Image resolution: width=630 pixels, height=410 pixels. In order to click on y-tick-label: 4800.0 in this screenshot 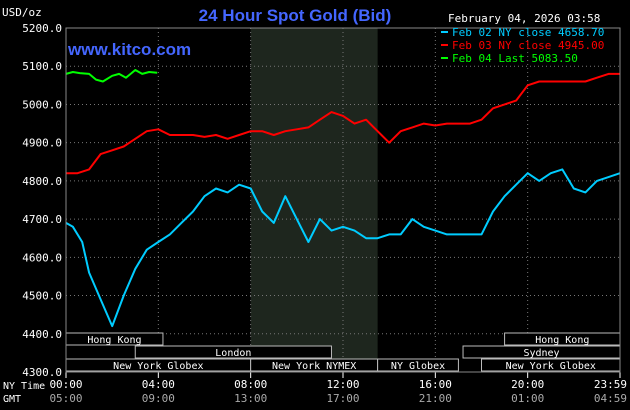, I will do `click(42, 181)`.